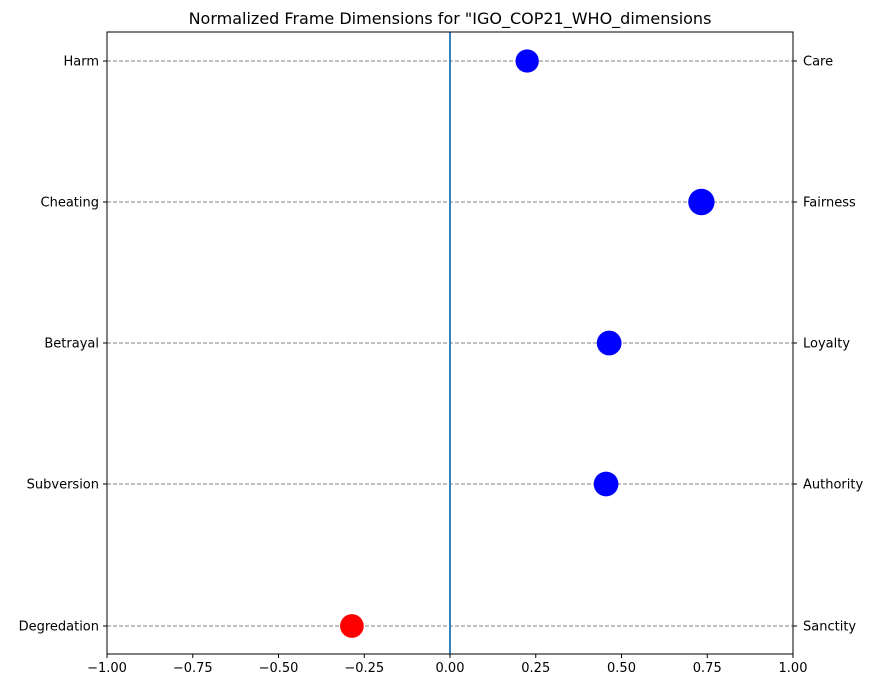  What do you see at coordinates (70, 203) in the screenshot?
I see `left-tick-label: Cheating` at bounding box center [70, 203].